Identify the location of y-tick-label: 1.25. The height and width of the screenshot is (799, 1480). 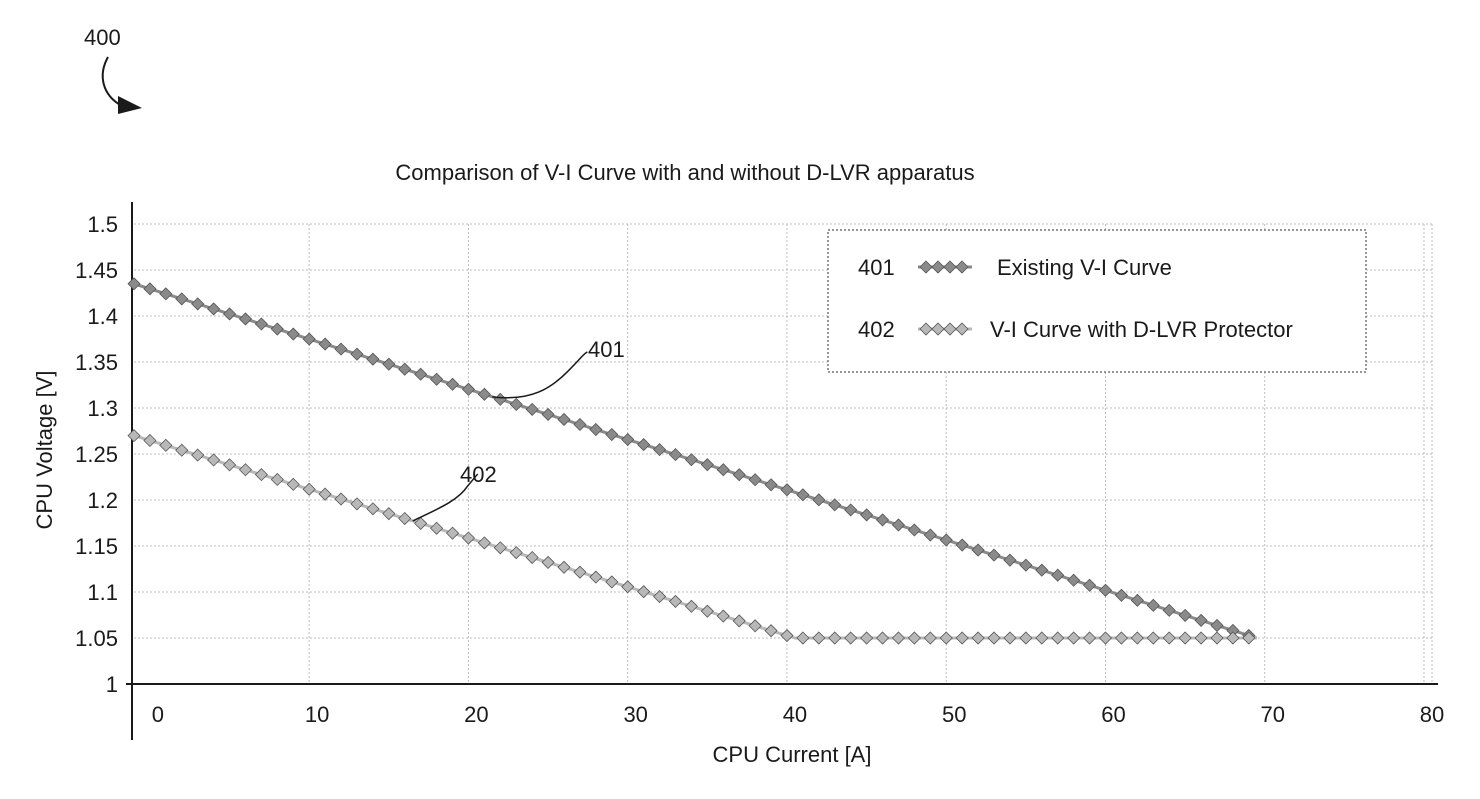
(96, 454).